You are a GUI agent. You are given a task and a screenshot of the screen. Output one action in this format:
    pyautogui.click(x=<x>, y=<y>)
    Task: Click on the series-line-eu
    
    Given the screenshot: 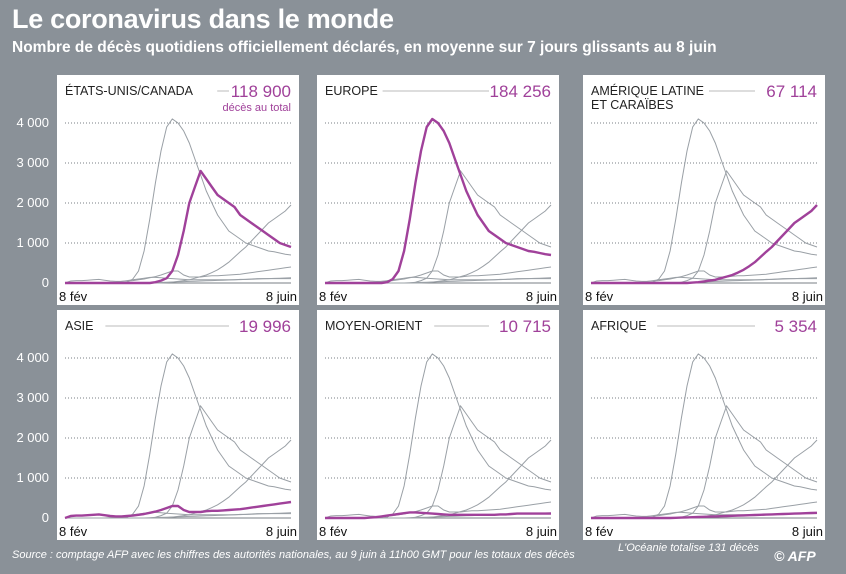 What is the action you would take?
    pyautogui.click(x=438, y=201)
    